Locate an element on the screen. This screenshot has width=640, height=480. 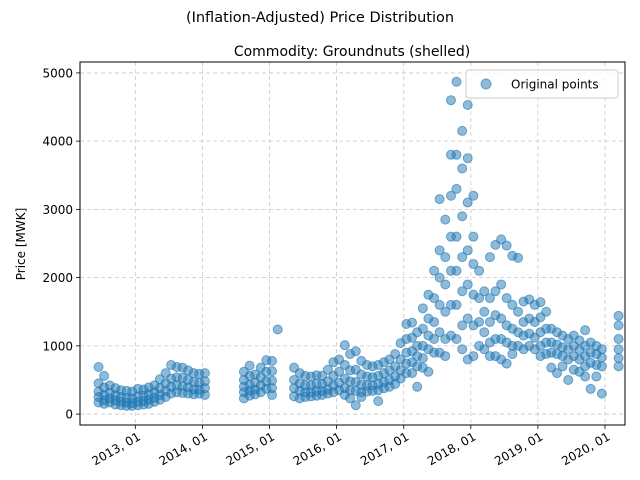
y-tick-label: 5000 is located at coordinates (57, 73).